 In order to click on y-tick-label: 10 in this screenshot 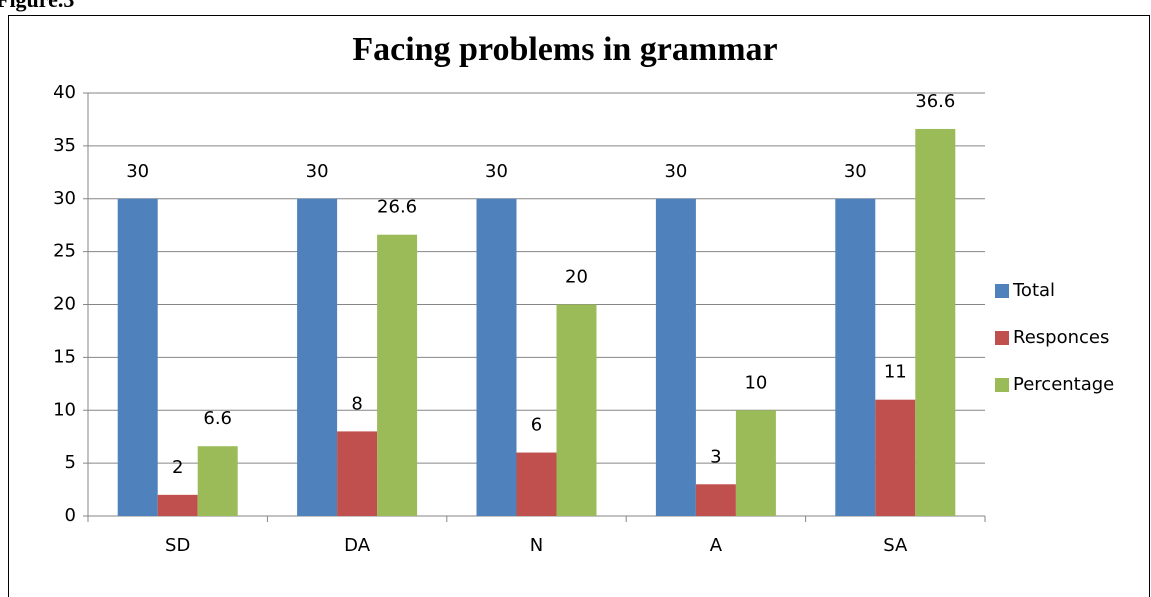, I will do `click(64, 409)`.